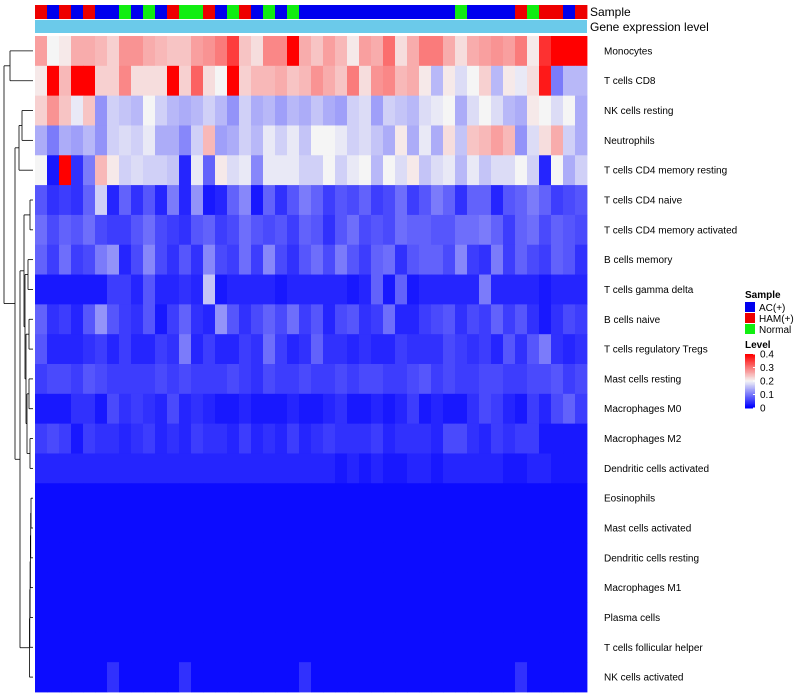 This screenshot has height=700, width=800. I want to click on legend-tick-label: 0.1, so click(767, 395).